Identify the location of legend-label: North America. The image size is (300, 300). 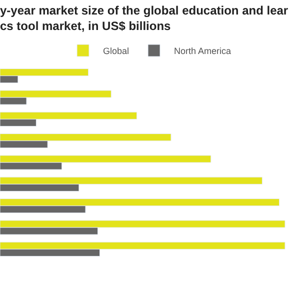
(203, 51).